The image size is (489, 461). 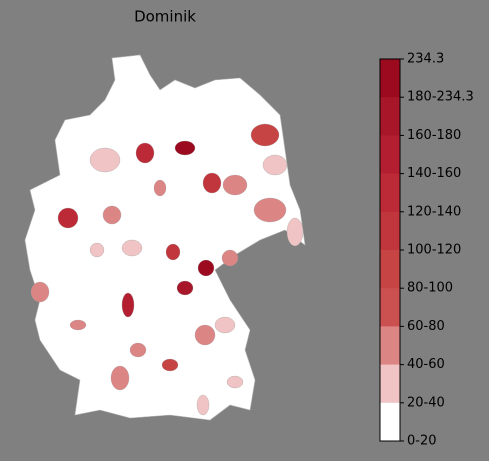 I want to click on colorbar-label: 180-234.3, so click(x=440, y=97).